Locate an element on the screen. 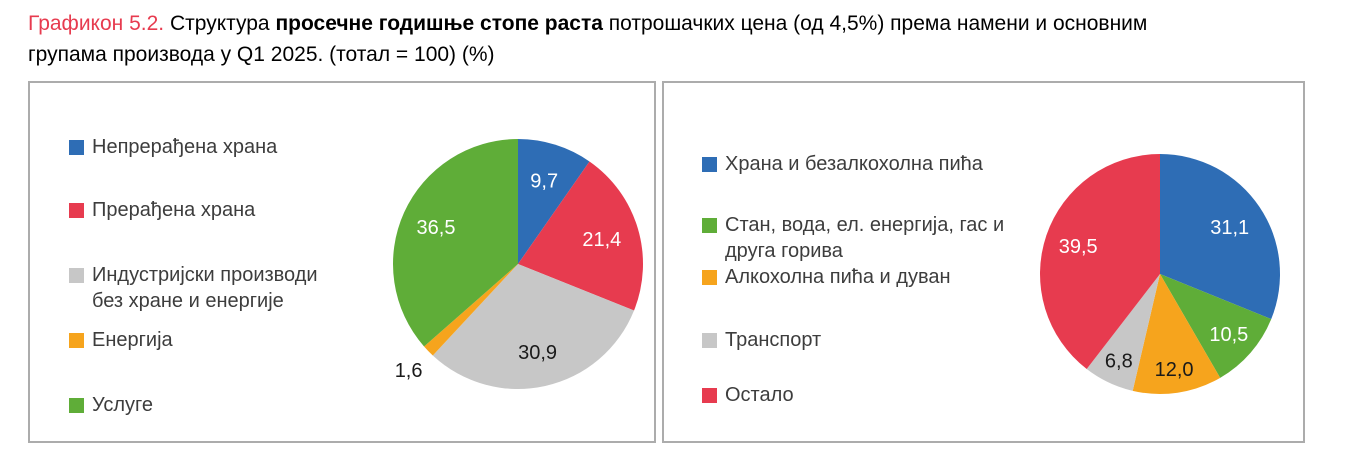 The width and height of the screenshot is (1346, 466). pie-value-label: 9,7 is located at coordinates (544, 182).